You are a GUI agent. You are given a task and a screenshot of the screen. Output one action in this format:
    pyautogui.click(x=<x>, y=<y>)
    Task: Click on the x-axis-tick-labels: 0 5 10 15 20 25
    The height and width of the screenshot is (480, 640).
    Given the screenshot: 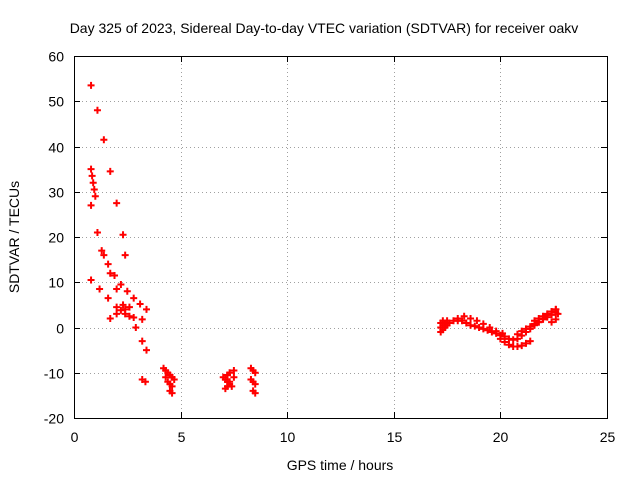 What is the action you would take?
    pyautogui.click(x=343, y=437)
    